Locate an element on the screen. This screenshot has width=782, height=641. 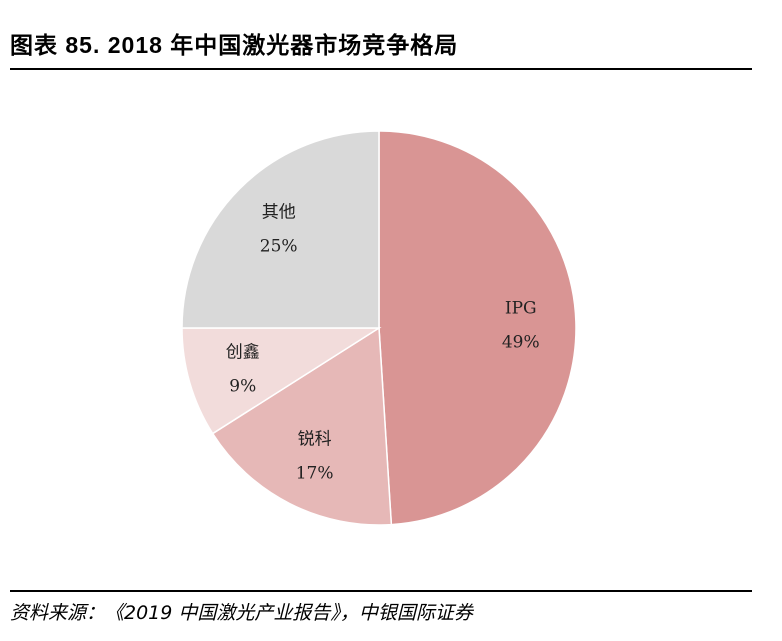
slice-value: 9% is located at coordinates (242, 387).